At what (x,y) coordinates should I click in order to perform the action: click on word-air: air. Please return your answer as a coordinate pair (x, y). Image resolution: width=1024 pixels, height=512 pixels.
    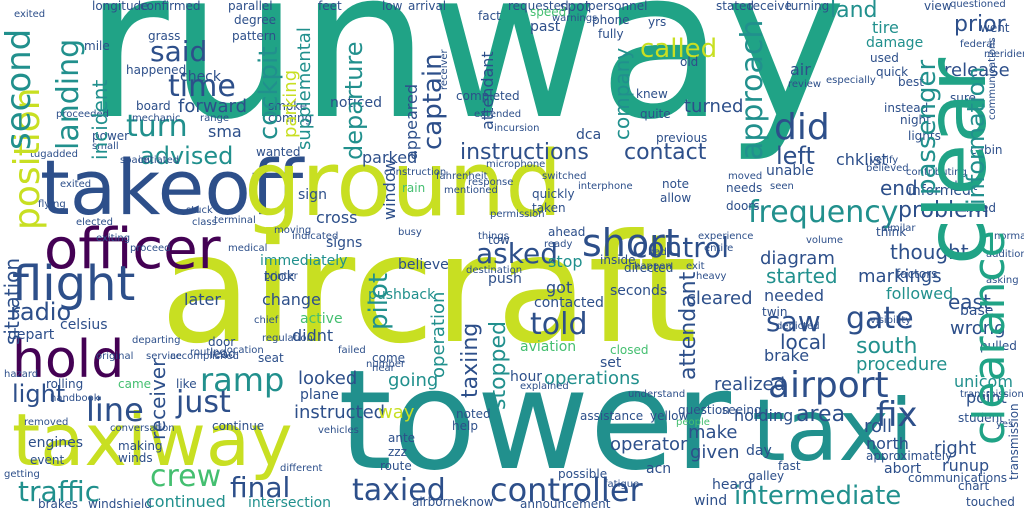
    Looking at the image, I should click on (800, 69).